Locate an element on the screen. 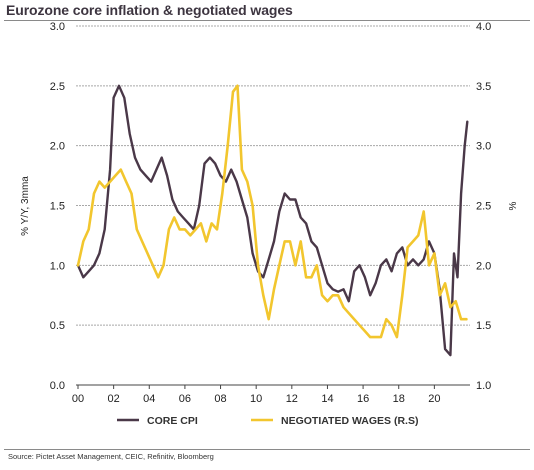 Image resolution: width=534 pixels, height=470 pixels. y-axis-label: % Y/Y, 3mma is located at coordinates (25, 206).